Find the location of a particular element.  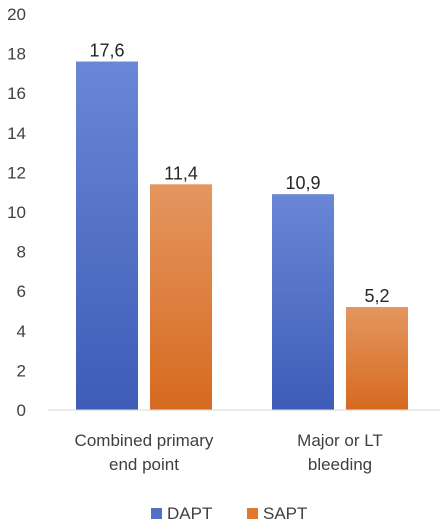

x-tick-label: Combined primary is located at coordinates (144, 440).